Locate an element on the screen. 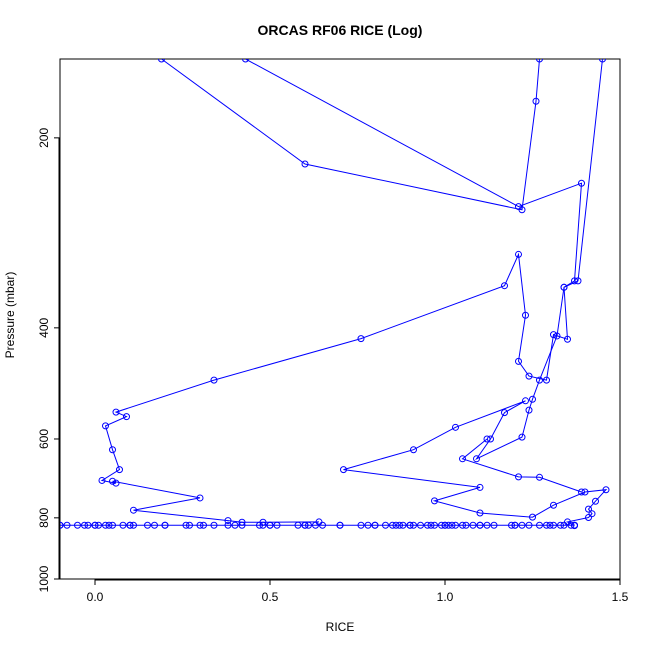  x-axis-label: RICE is located at coordinates (340, 627).